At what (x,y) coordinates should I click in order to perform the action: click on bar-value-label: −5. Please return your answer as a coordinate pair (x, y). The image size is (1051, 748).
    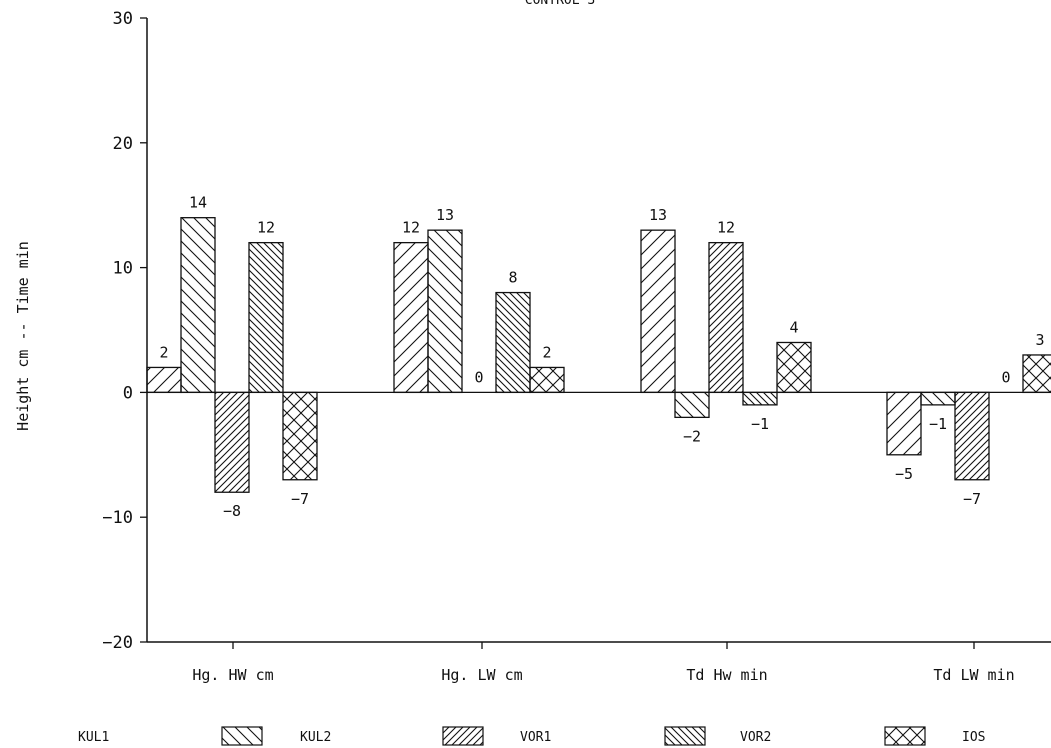
    Looking at the image, I should click on (904, 474).